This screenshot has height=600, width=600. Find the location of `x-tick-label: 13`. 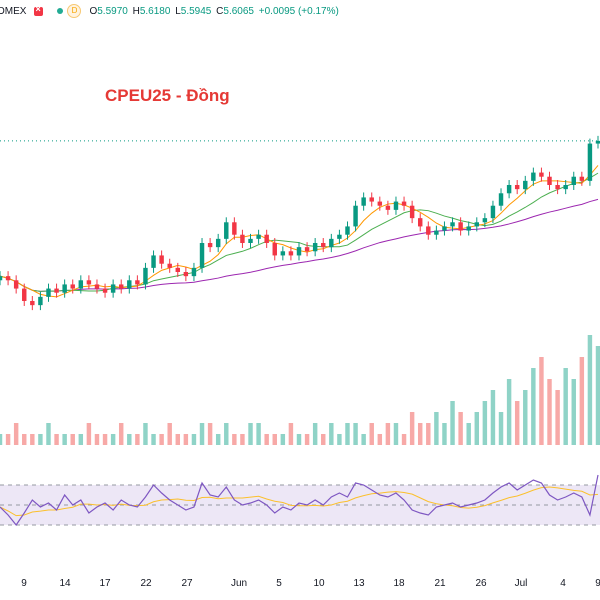

x-tick-label: 13 is located at coordinates (359, 583).